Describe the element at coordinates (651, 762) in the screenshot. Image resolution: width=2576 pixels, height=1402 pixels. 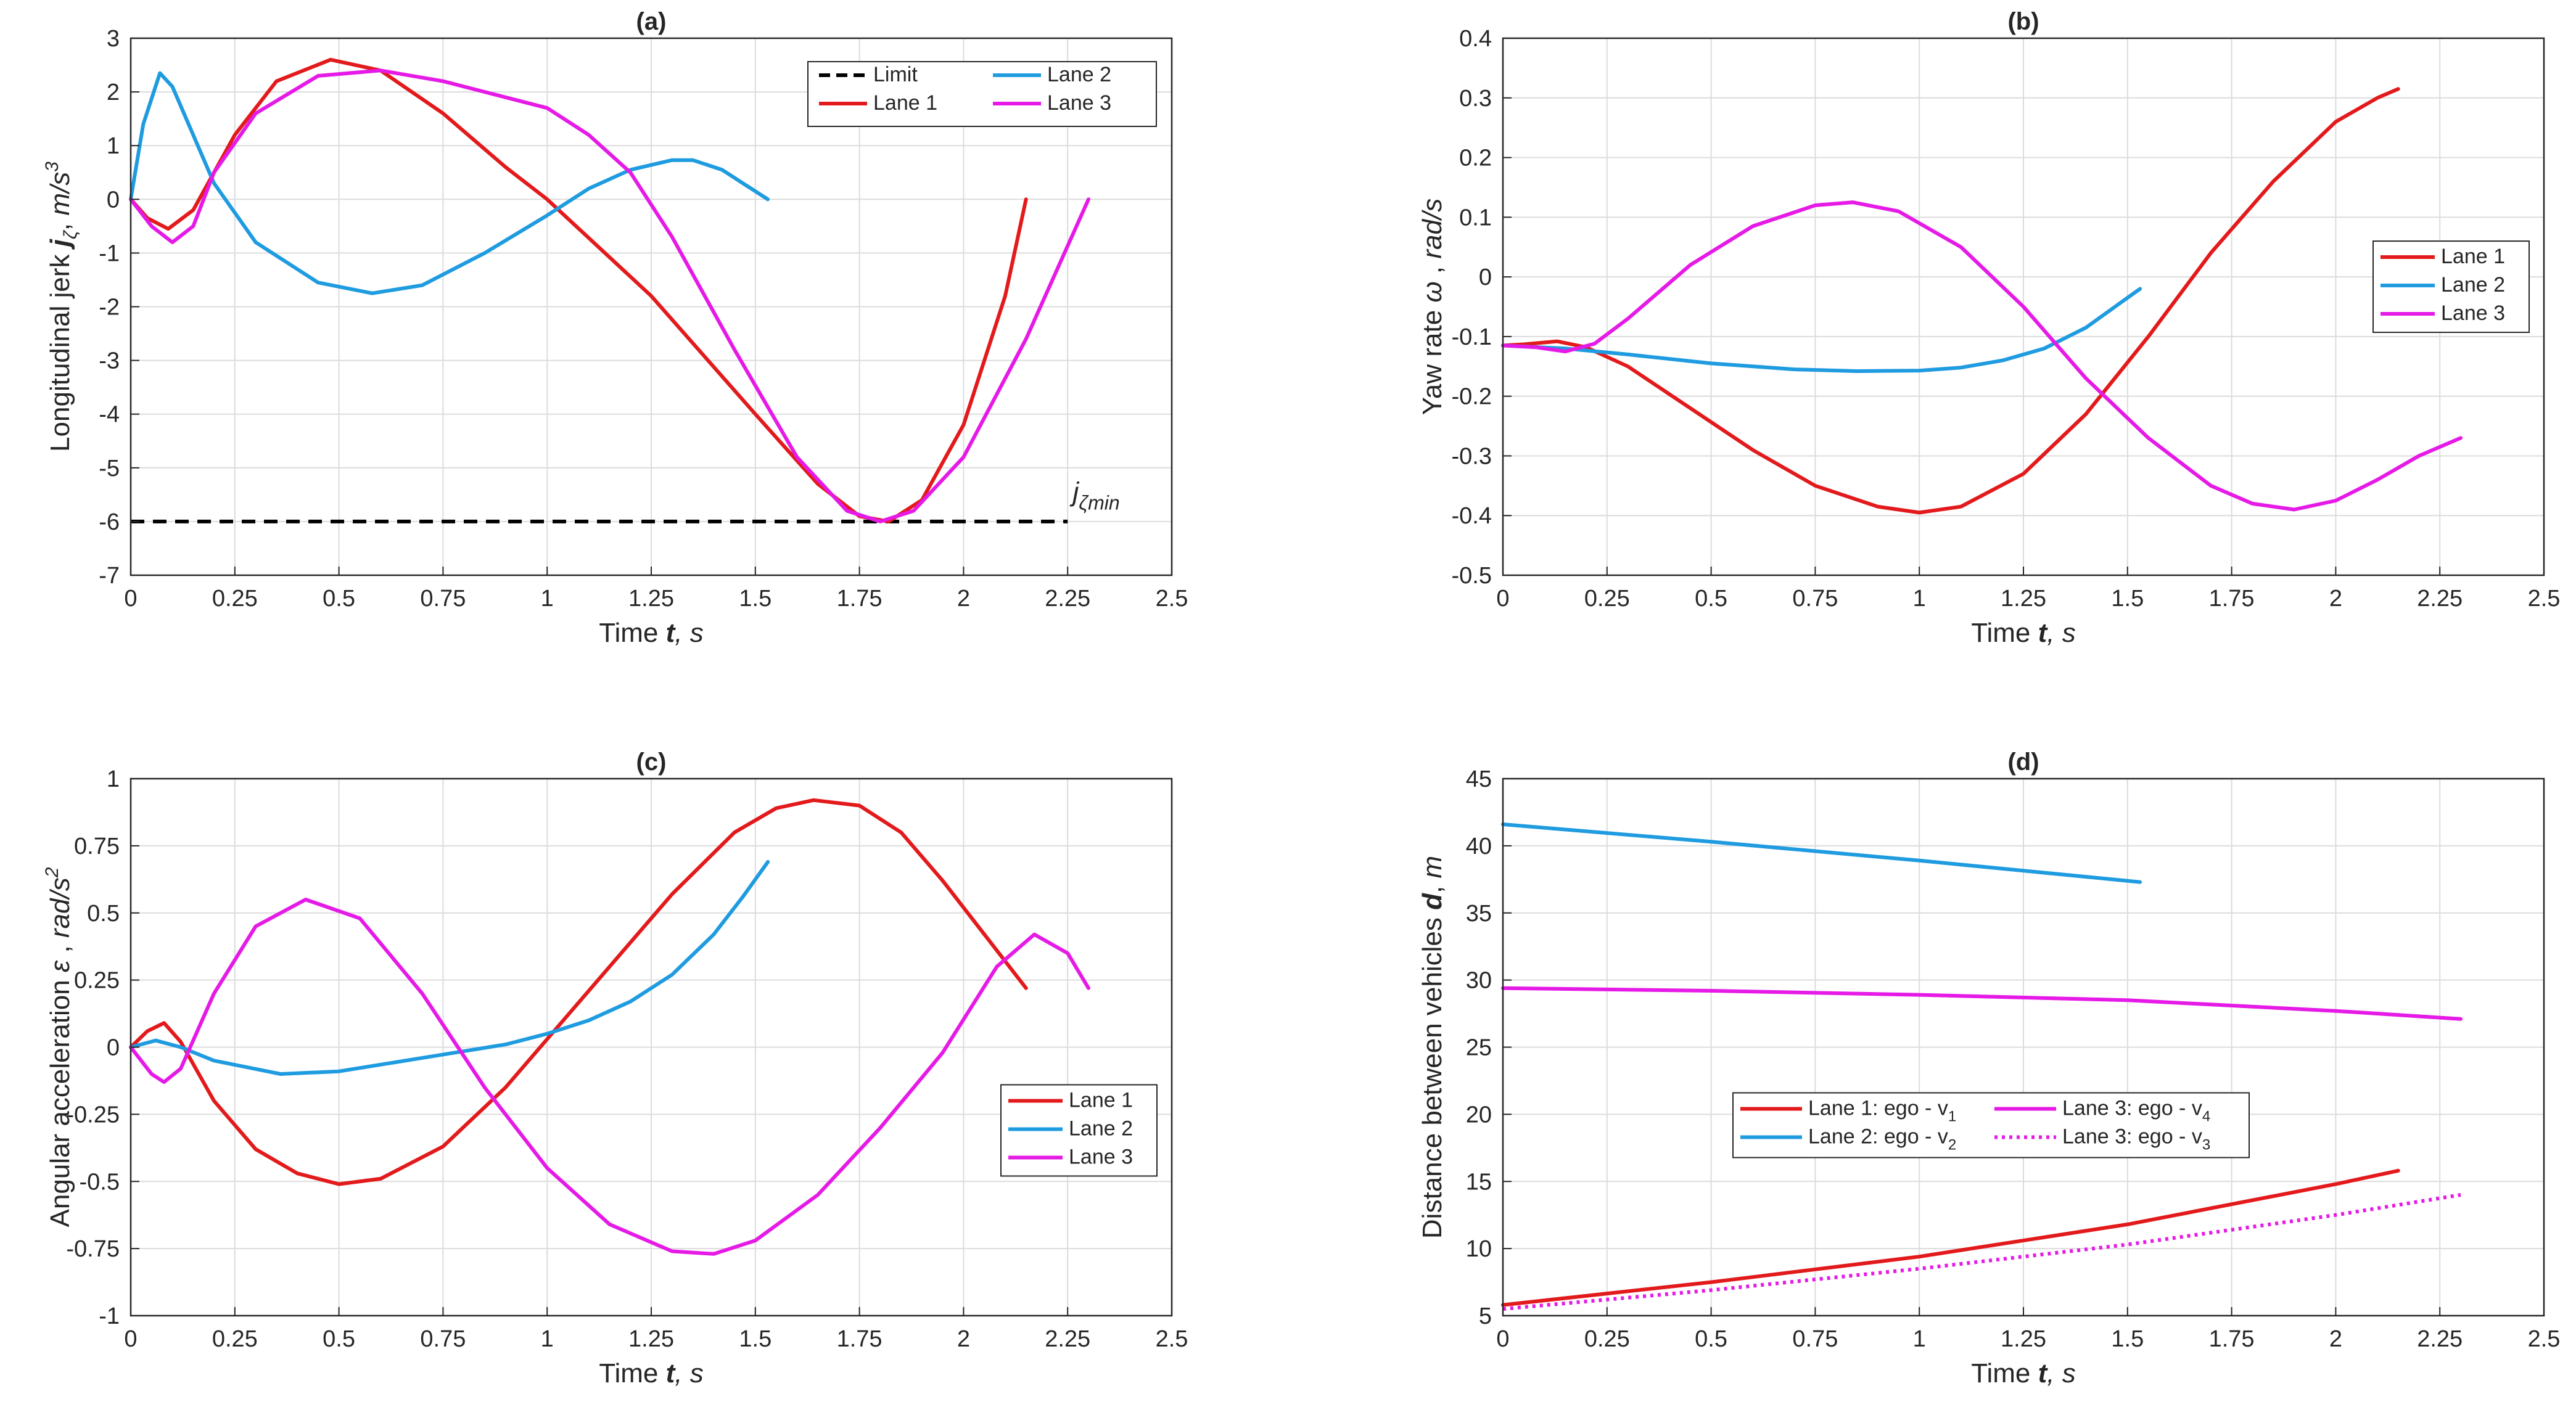
I see `chart-title: (c)` at that location.